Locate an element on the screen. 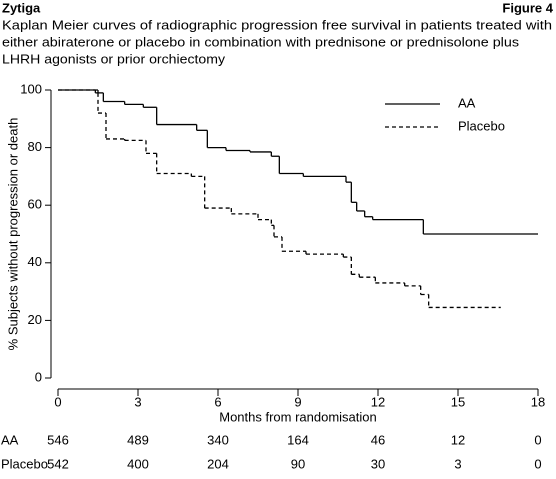 The height and width of the screenshot is (479, 556). x-tick-label: 6 is located at coordinates (217, 401).